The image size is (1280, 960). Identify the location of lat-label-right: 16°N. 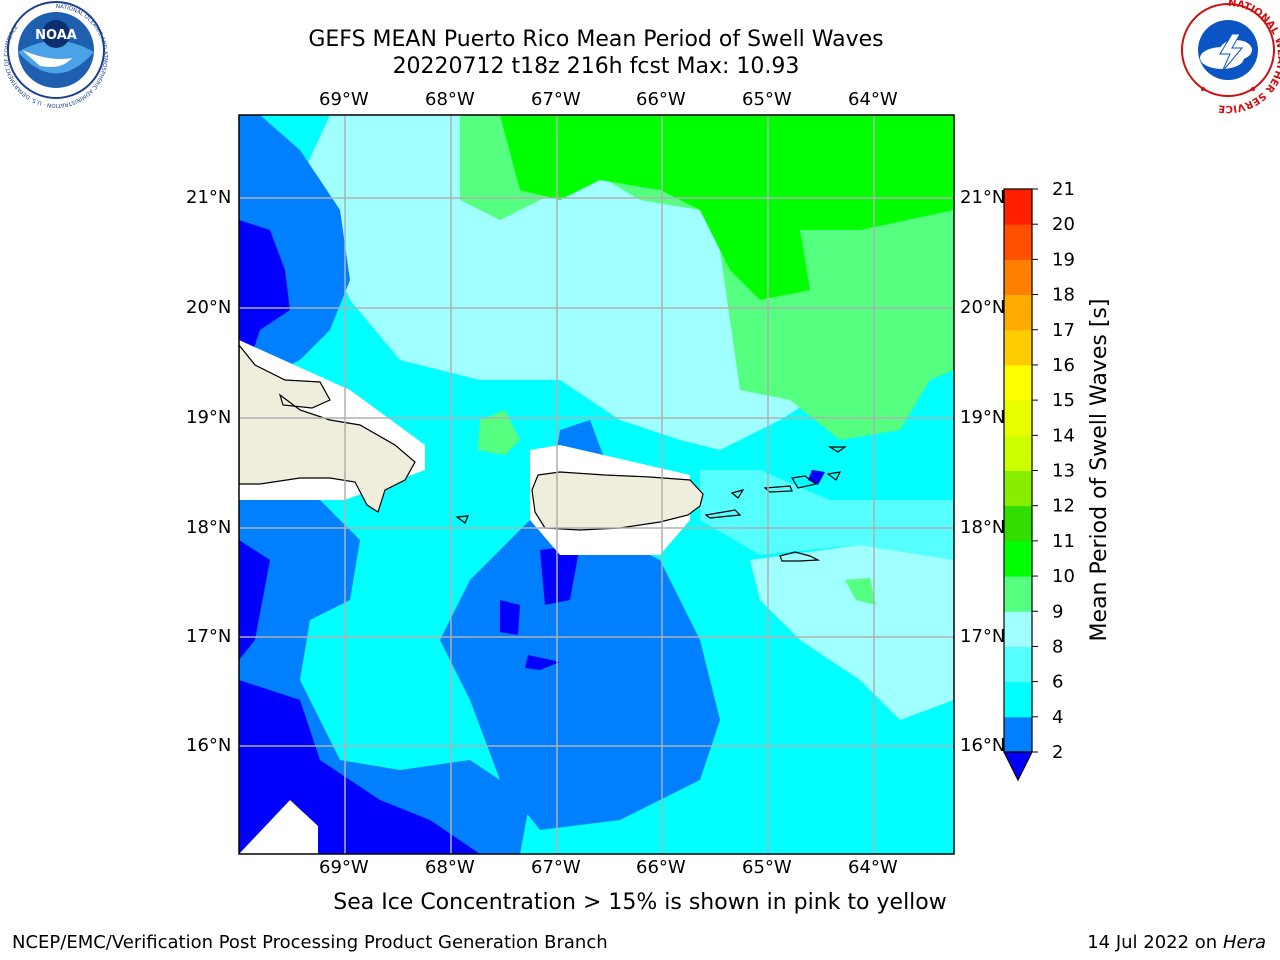
(983, 745).